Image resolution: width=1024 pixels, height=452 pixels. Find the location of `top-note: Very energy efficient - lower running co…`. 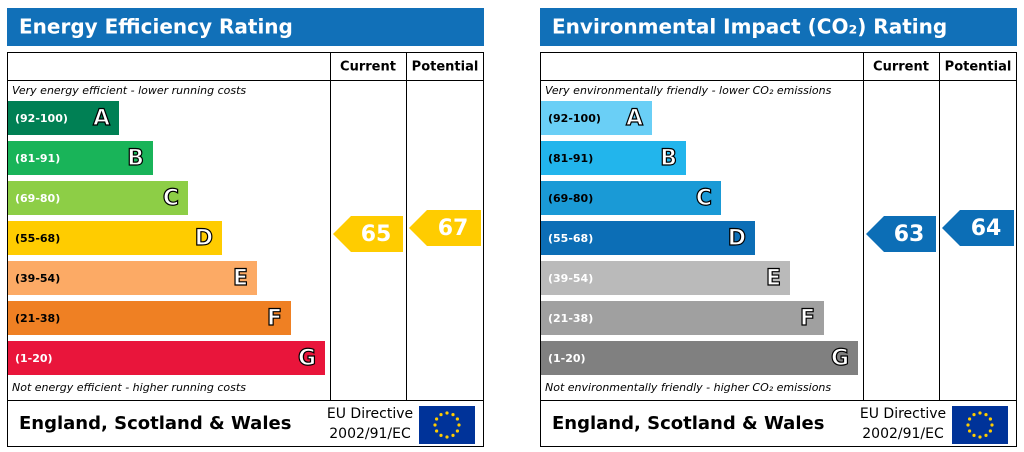

top-note: Very energy efficient - lower running co… is located at coordinates (129, 90).